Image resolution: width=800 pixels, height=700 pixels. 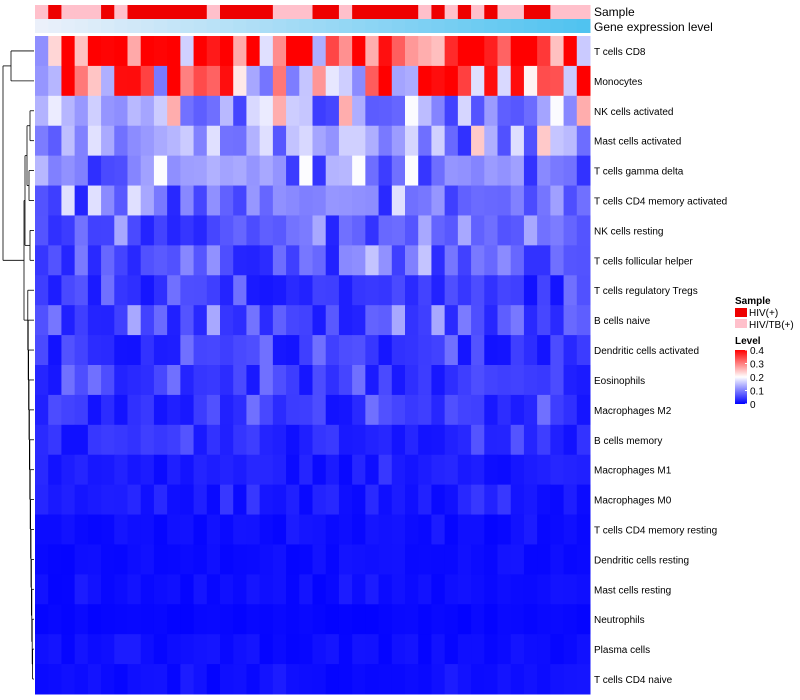 What do you see at coordinates (619, 381) in the screenshot?
I see `row-label: Eosinophils` at bounding box center [619, 381].